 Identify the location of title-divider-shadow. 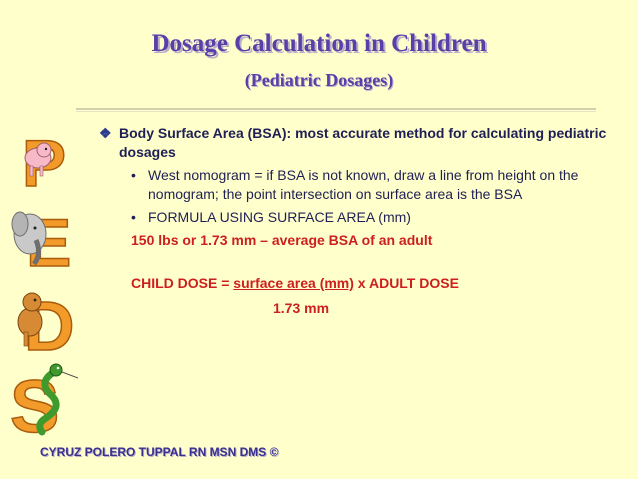
(336, 111).